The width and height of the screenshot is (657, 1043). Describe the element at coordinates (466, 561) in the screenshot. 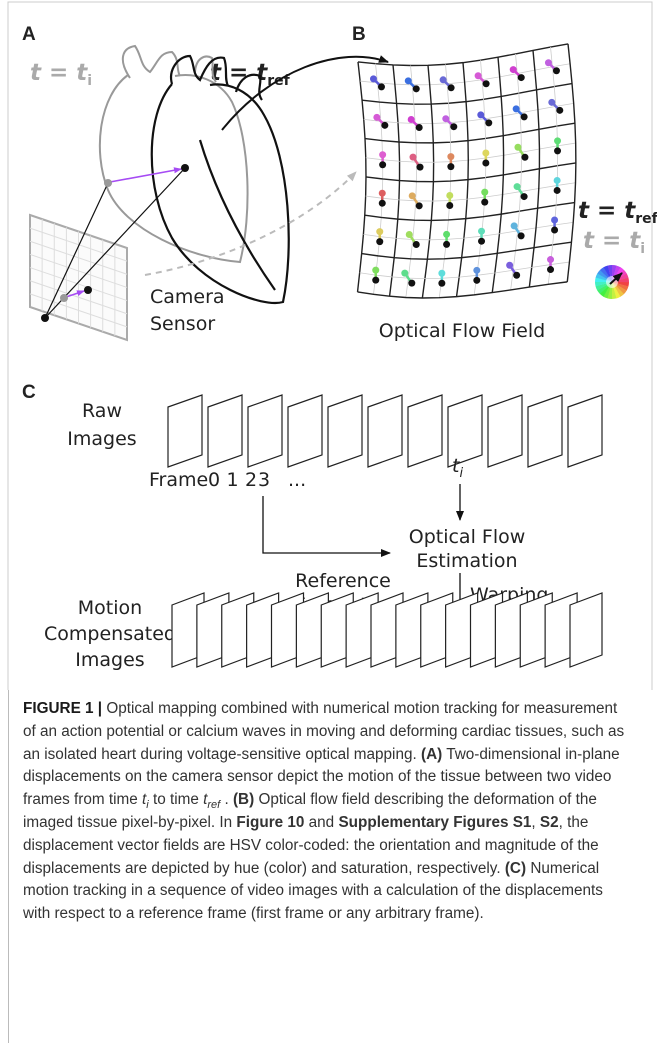

I see `estimation-label: Estimation` at that location.